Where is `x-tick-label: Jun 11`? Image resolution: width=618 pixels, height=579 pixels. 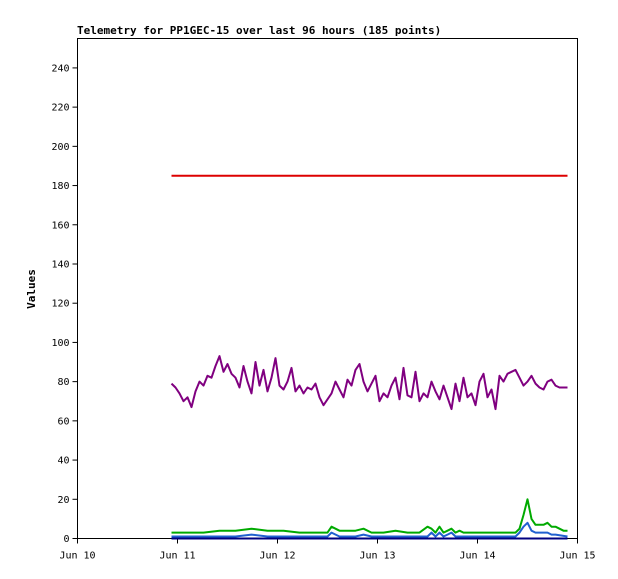
x-tick-label: Jun 11 is located at coordinates (177, 556).